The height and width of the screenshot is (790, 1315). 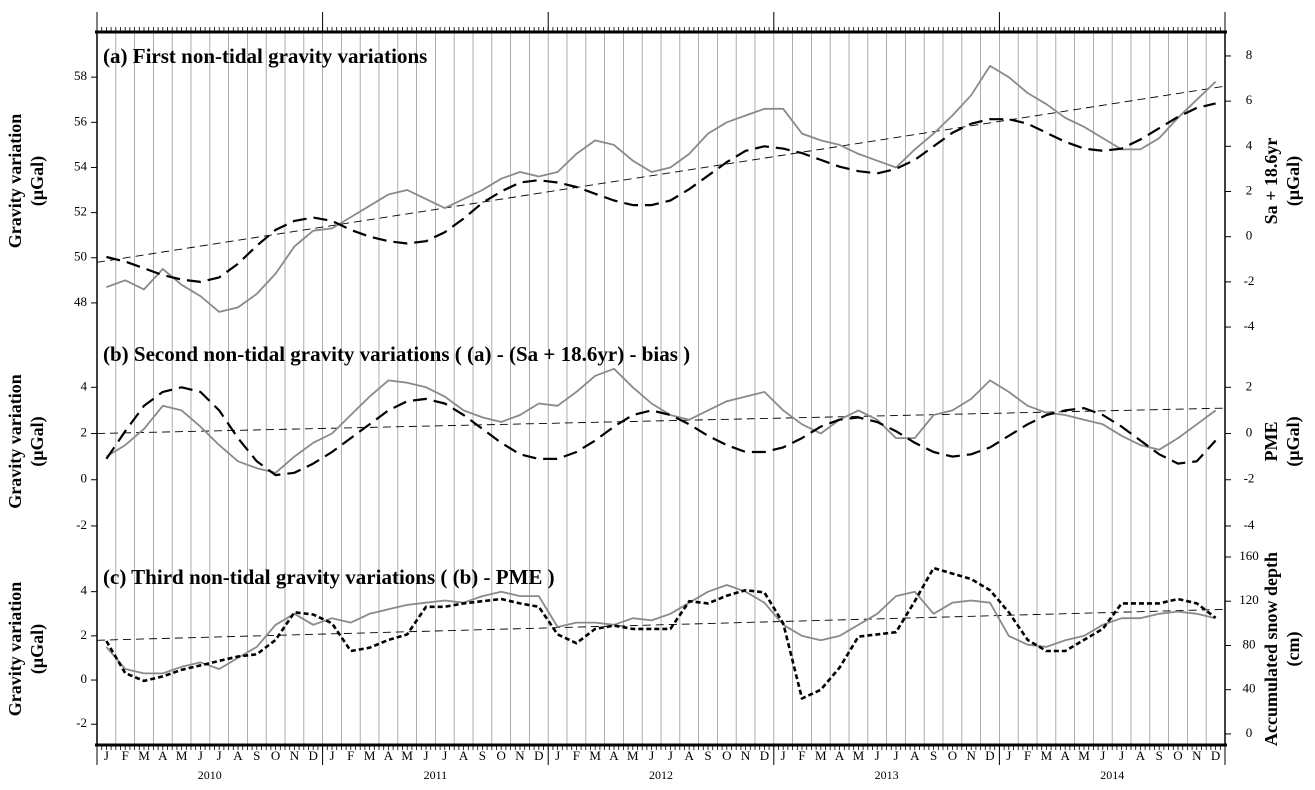 I want to click on year-label: 2010, so click(x=210, y=775).